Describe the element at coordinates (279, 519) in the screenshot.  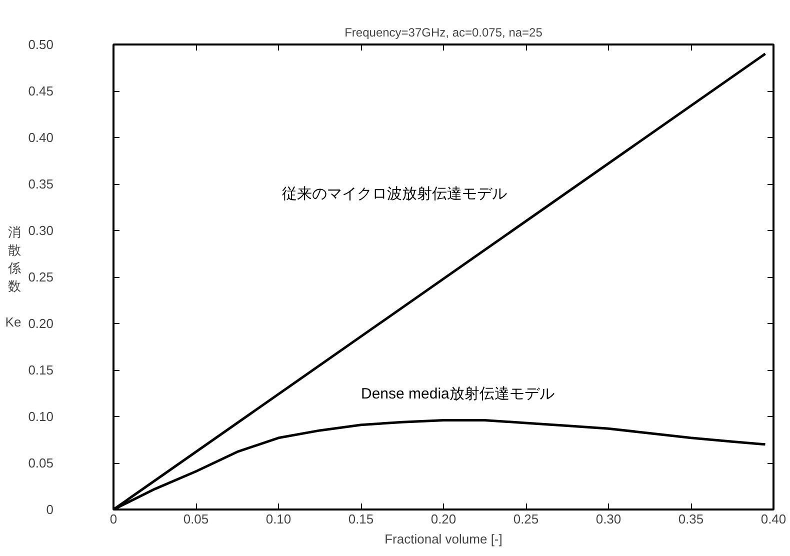
I see `x-tick-label: 0.10` at that location.